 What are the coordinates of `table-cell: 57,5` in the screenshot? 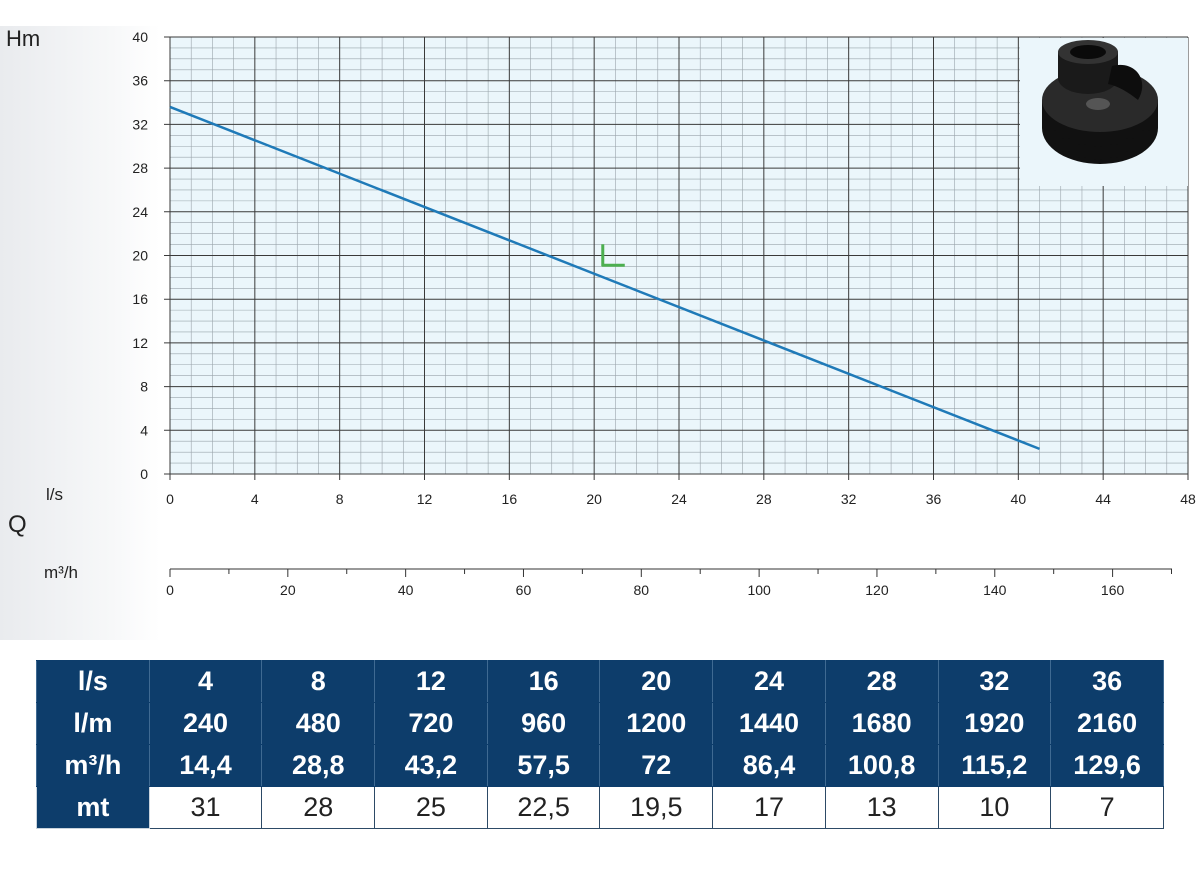 It's located at (543, 765).